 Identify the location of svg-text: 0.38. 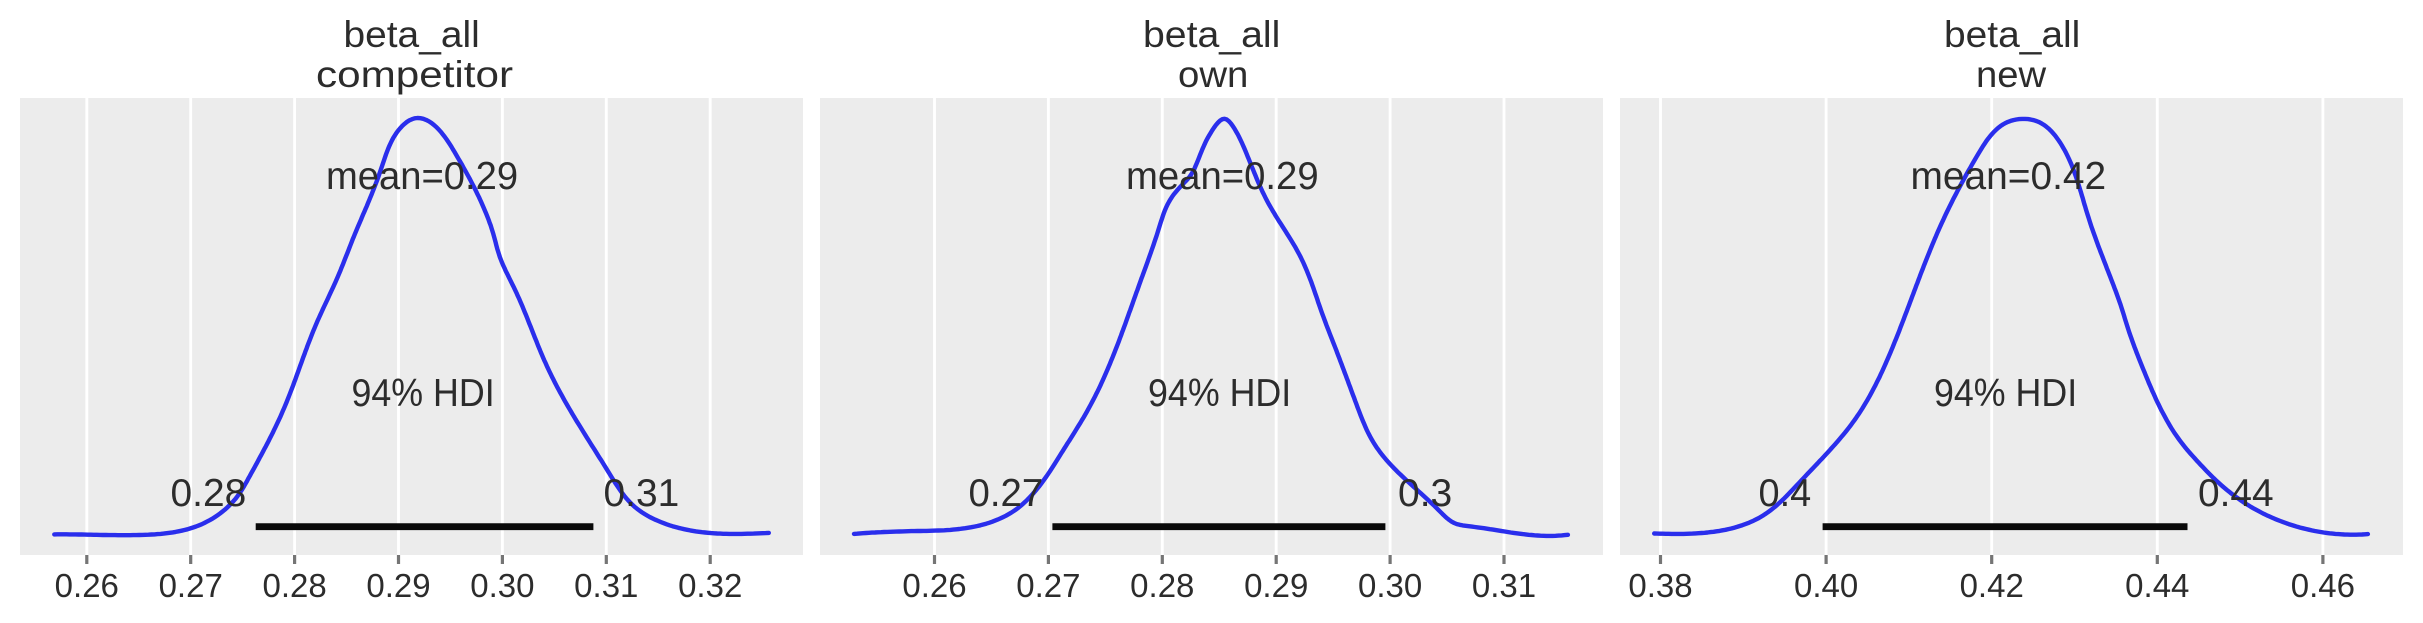
(1660, 585).